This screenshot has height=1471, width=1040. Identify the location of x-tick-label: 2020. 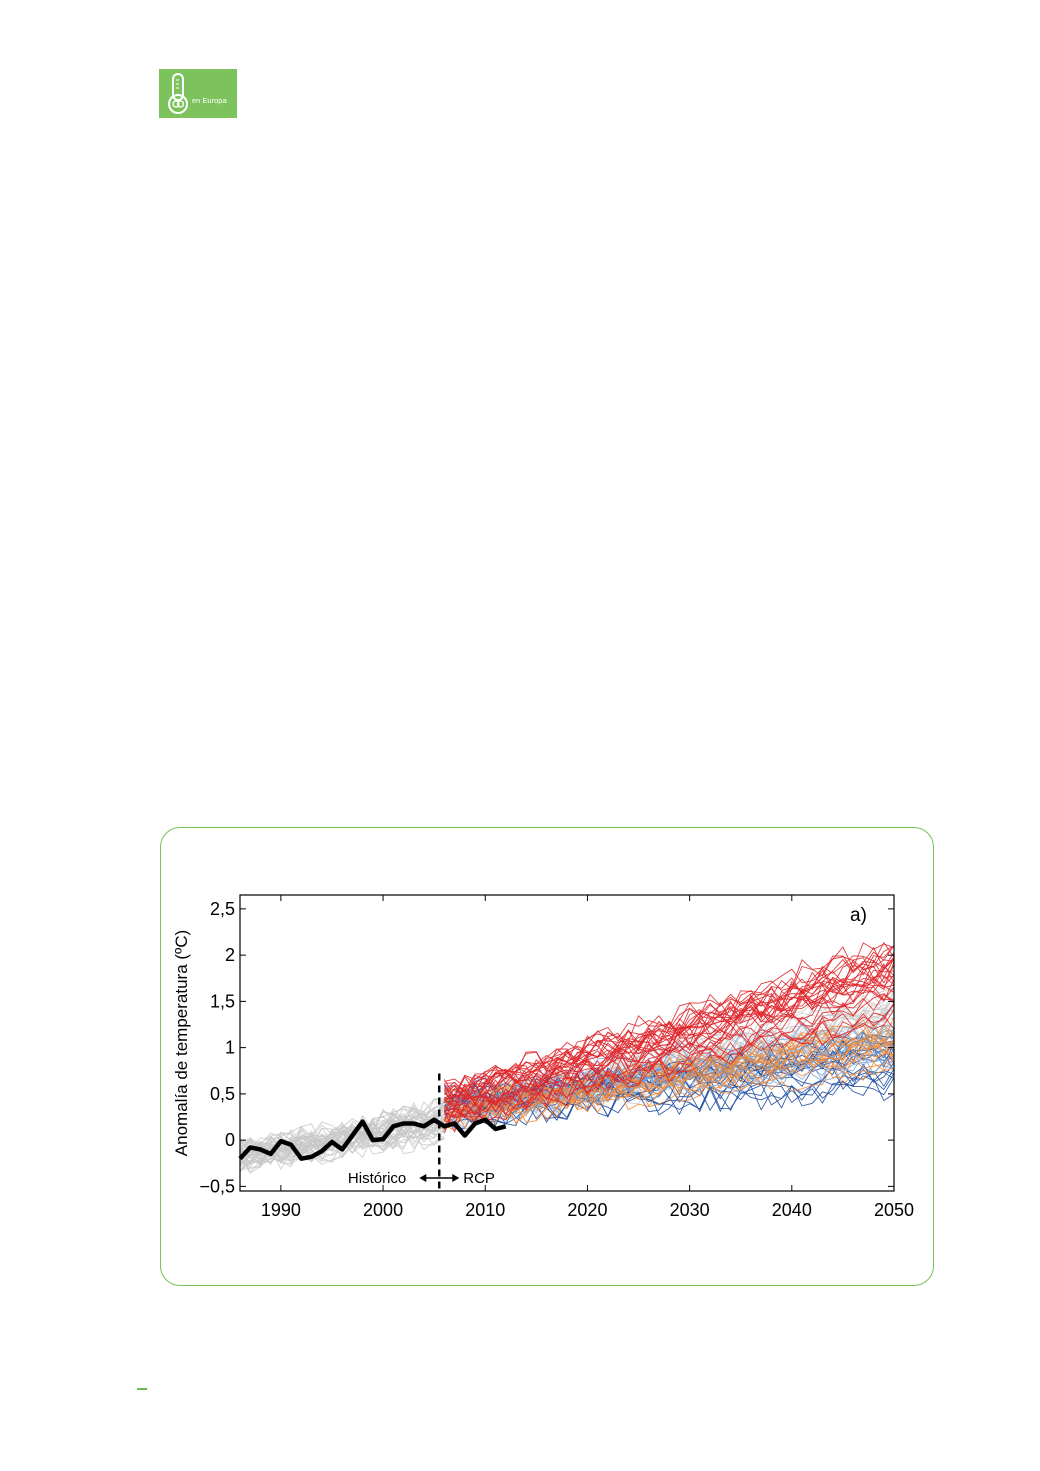
(587, 1210).